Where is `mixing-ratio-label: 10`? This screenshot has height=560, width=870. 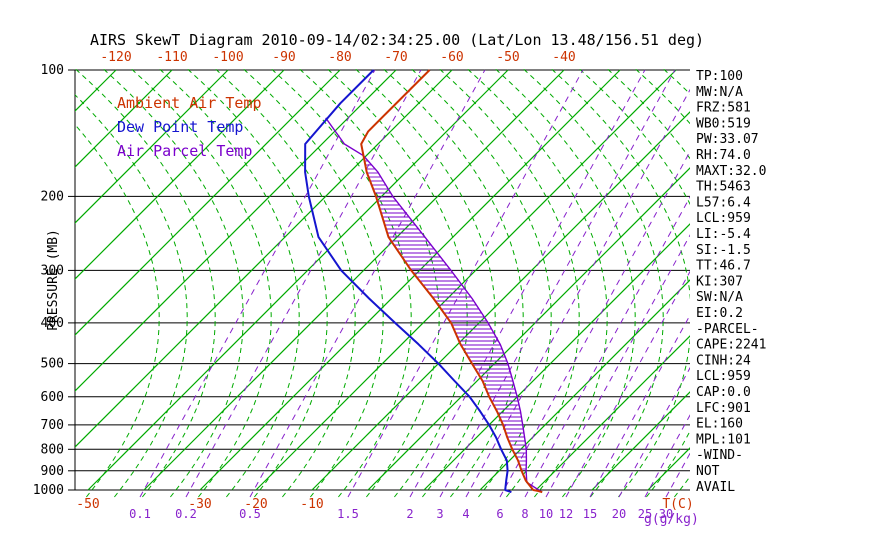 mixing-ratio-label: 10 is located at coordinates (546, 514).